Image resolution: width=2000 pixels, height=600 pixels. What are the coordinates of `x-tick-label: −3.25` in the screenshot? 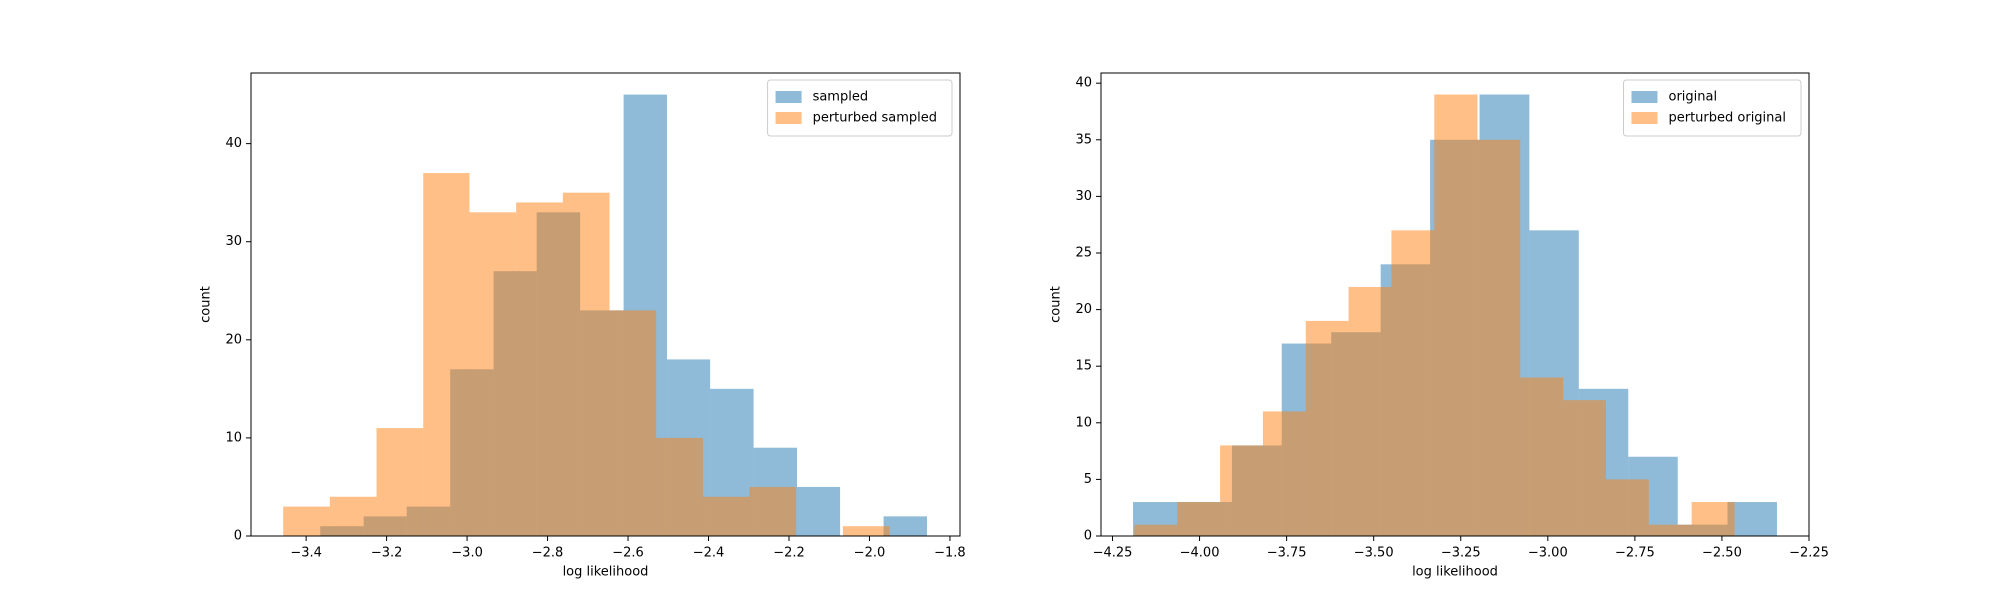 It's located at (1461, 553).